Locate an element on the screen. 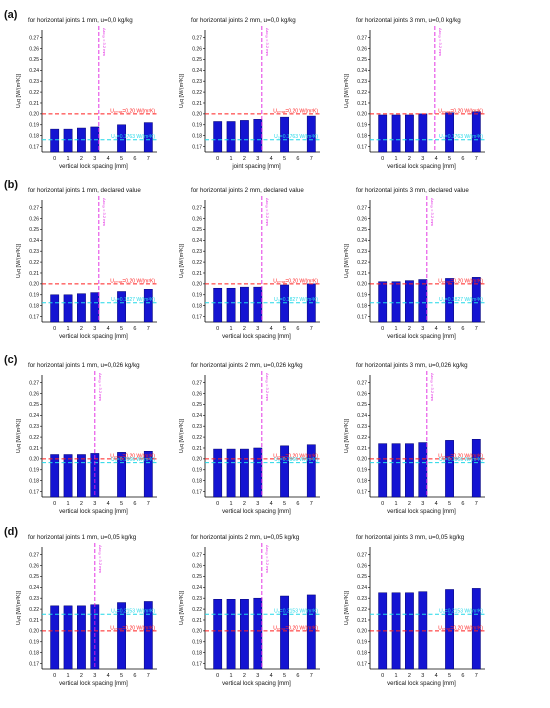  x-tick-label: 7 is located at coordinates (148, 329).